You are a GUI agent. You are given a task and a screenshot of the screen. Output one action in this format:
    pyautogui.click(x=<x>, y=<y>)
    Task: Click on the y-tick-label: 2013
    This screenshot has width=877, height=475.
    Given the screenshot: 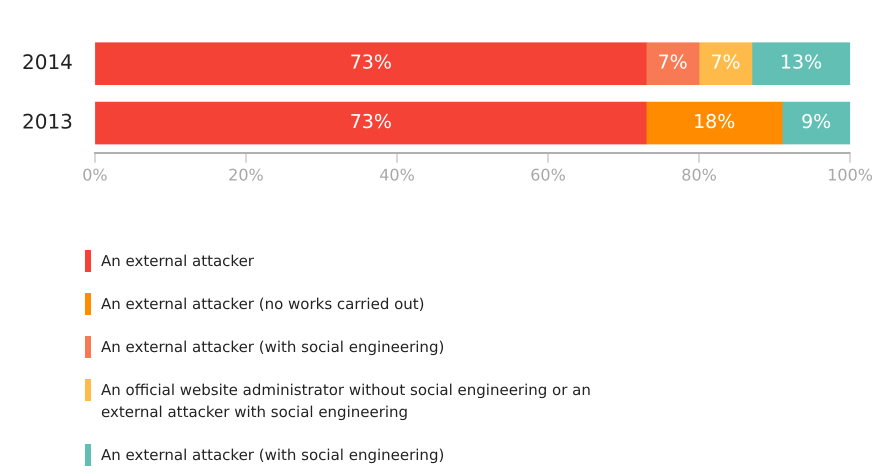 What is the action you would take?
    pyautogui.click(x=47, y=121)
    